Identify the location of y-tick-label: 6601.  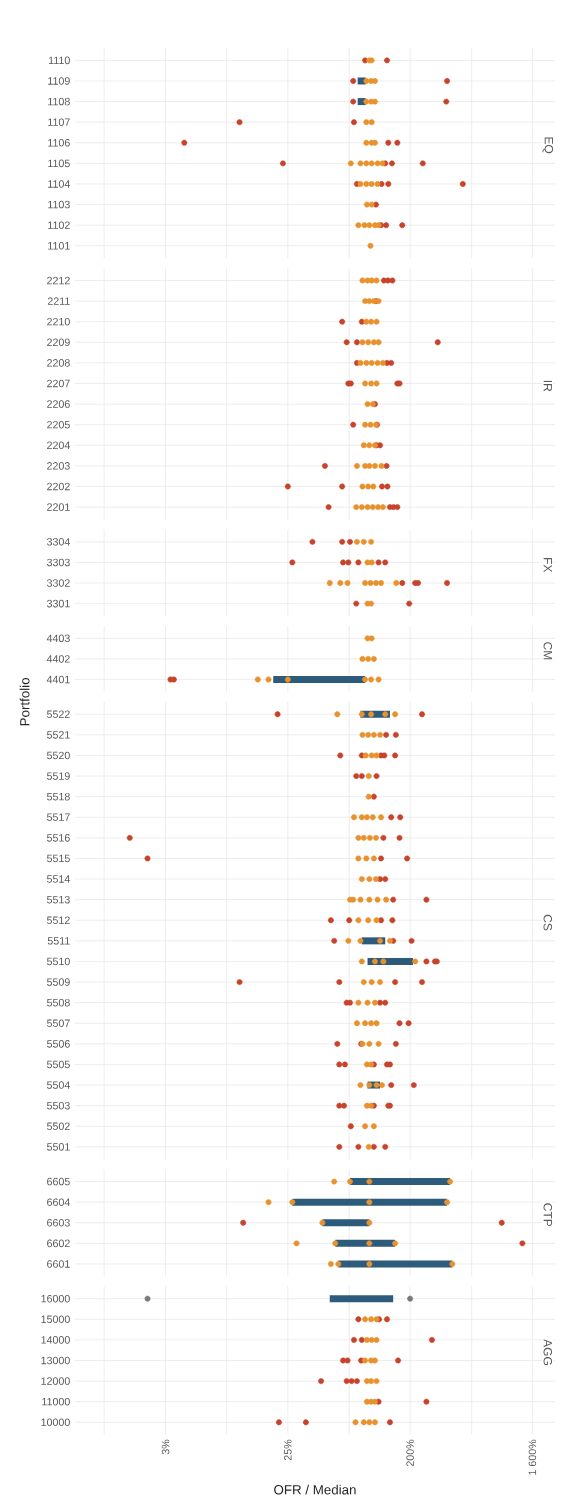
(58, 1264).